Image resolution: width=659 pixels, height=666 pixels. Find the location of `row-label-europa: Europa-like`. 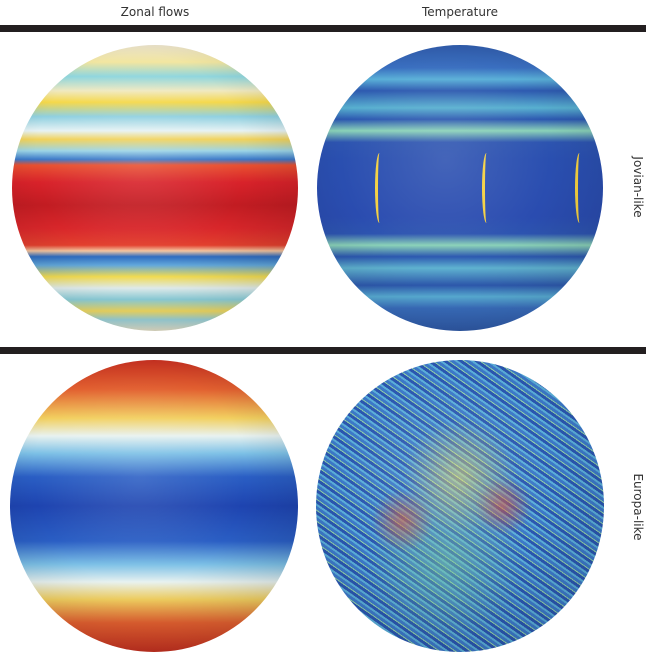

row-label-europa: Europa-like is located at coordinates (638, 507).